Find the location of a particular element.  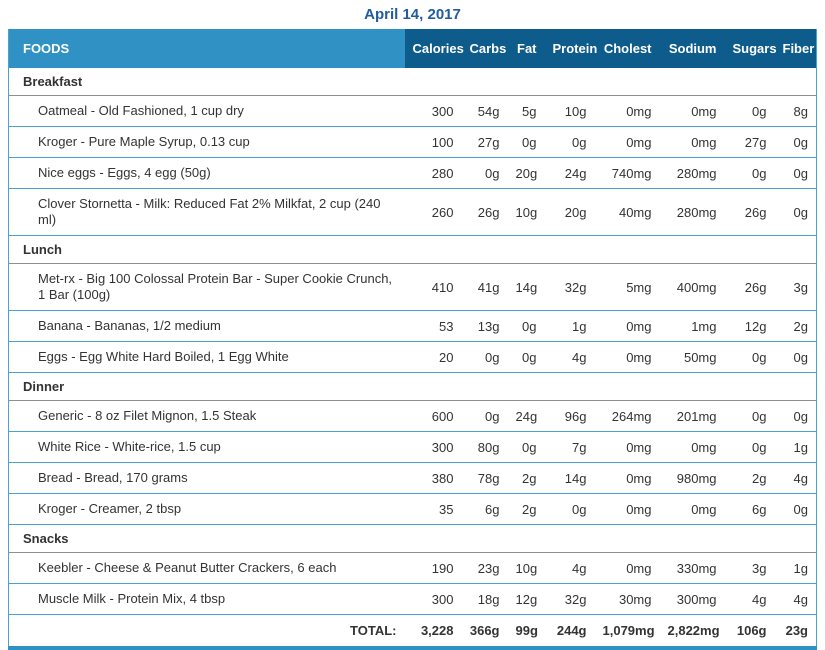

food-name: Muscle Milk - Protein Mix, 4 tbsp is located at coordinates (206, 599).